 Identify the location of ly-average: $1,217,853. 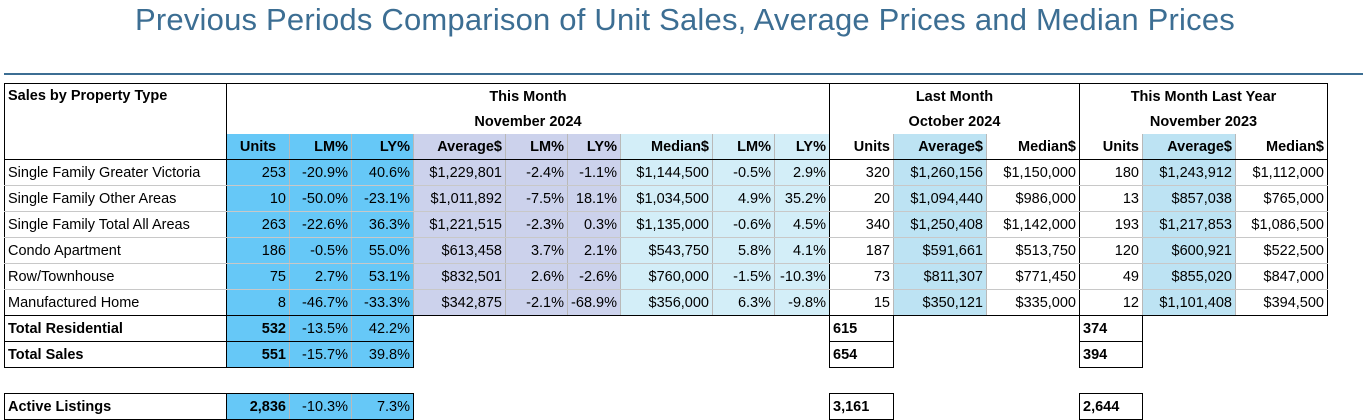
(1189, 224).